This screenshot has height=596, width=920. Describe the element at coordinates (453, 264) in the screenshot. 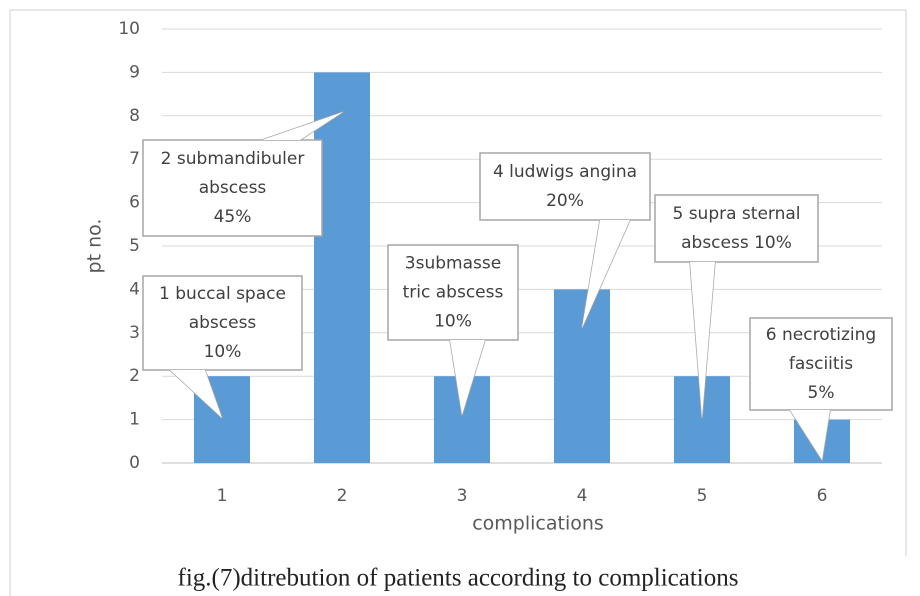

I see `annotation: 3submasse` at that location.